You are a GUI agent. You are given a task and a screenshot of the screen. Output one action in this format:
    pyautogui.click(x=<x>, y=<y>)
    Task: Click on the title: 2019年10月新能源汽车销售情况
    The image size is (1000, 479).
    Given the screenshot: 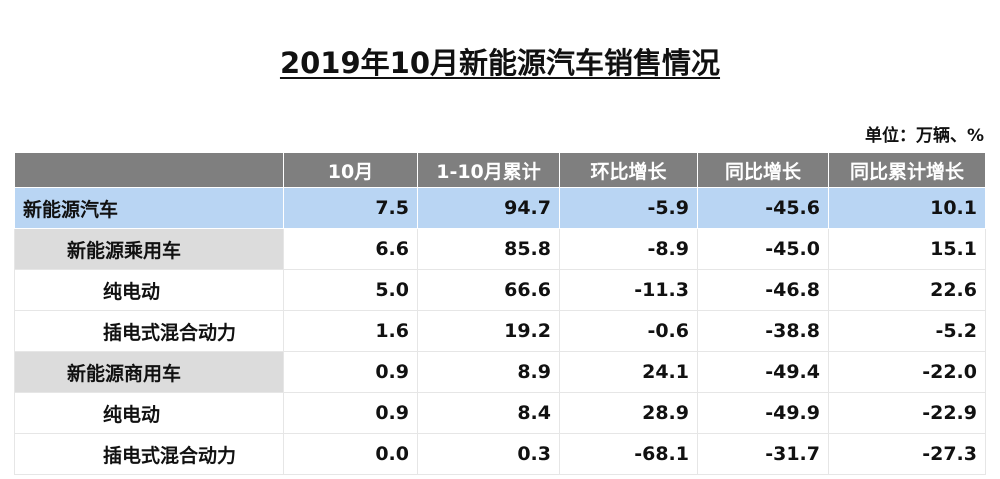 What is the action you would take?
    pyautogui.click(x=500, y=61)
    